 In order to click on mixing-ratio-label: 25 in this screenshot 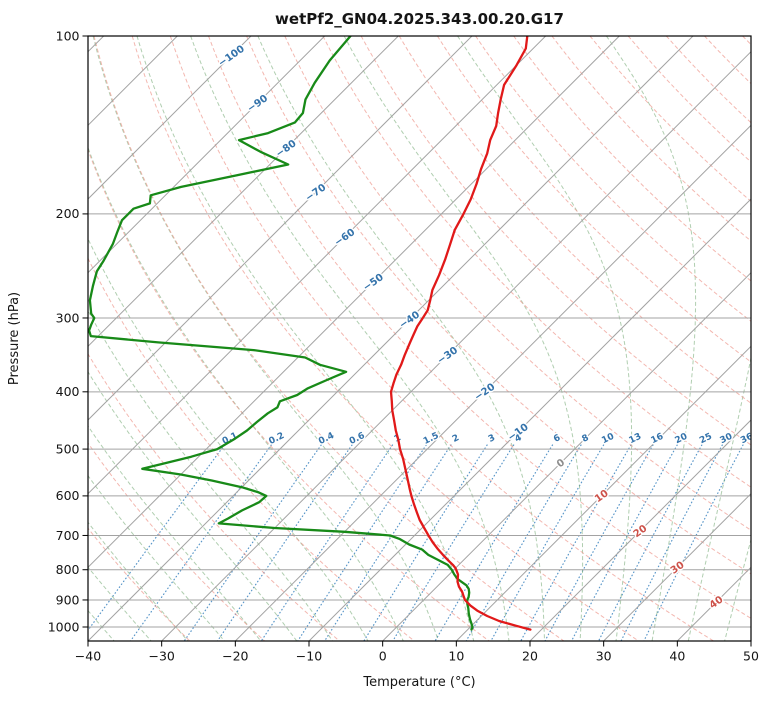, I will do `click(706, 439)`.